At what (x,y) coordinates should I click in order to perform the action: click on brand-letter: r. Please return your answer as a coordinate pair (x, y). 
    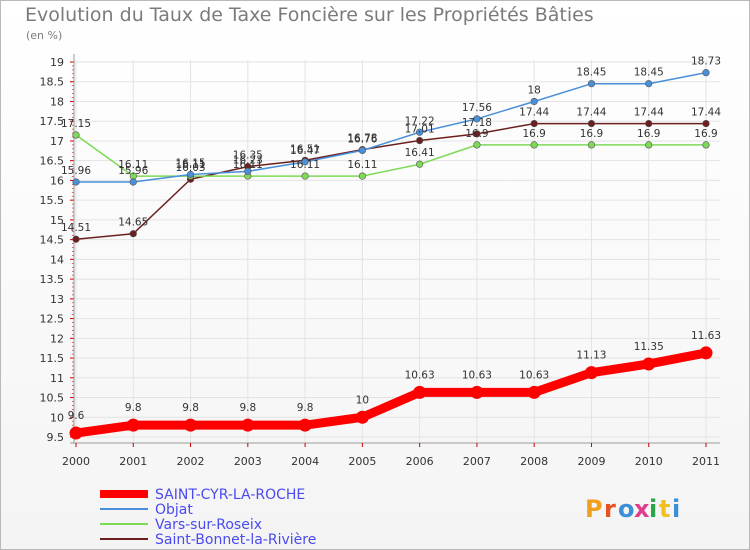
    Looking at the image, I should click on (610, 509).